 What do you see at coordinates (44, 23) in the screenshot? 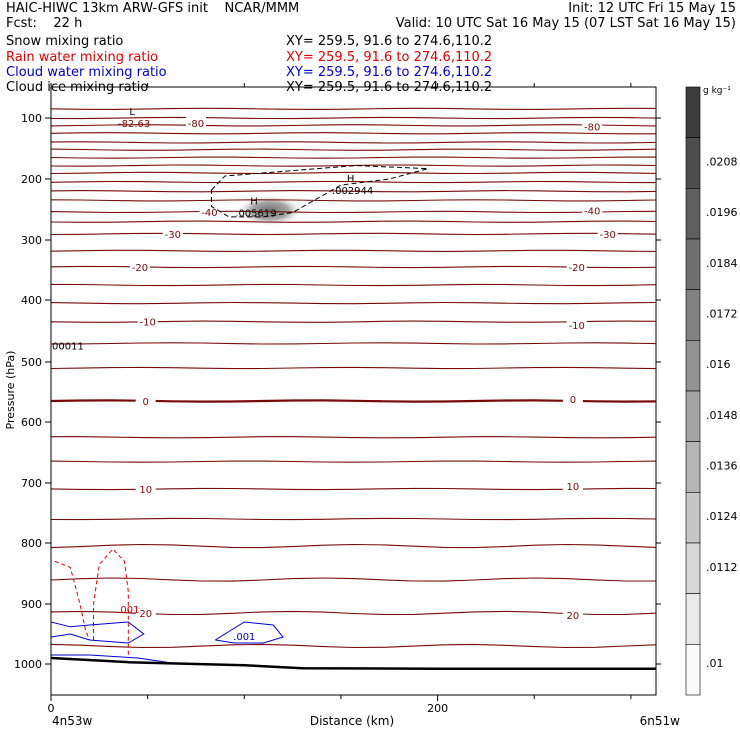
I see `header-fcst: Fcst: 22 h` at bounding box center [44, 23].